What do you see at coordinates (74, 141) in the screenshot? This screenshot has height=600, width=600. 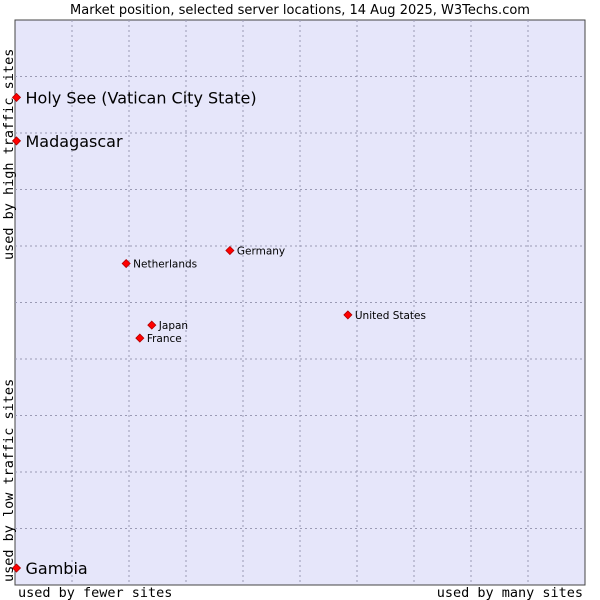 I see `data-point-label: Madagascar` at bounding box center [74, 141].